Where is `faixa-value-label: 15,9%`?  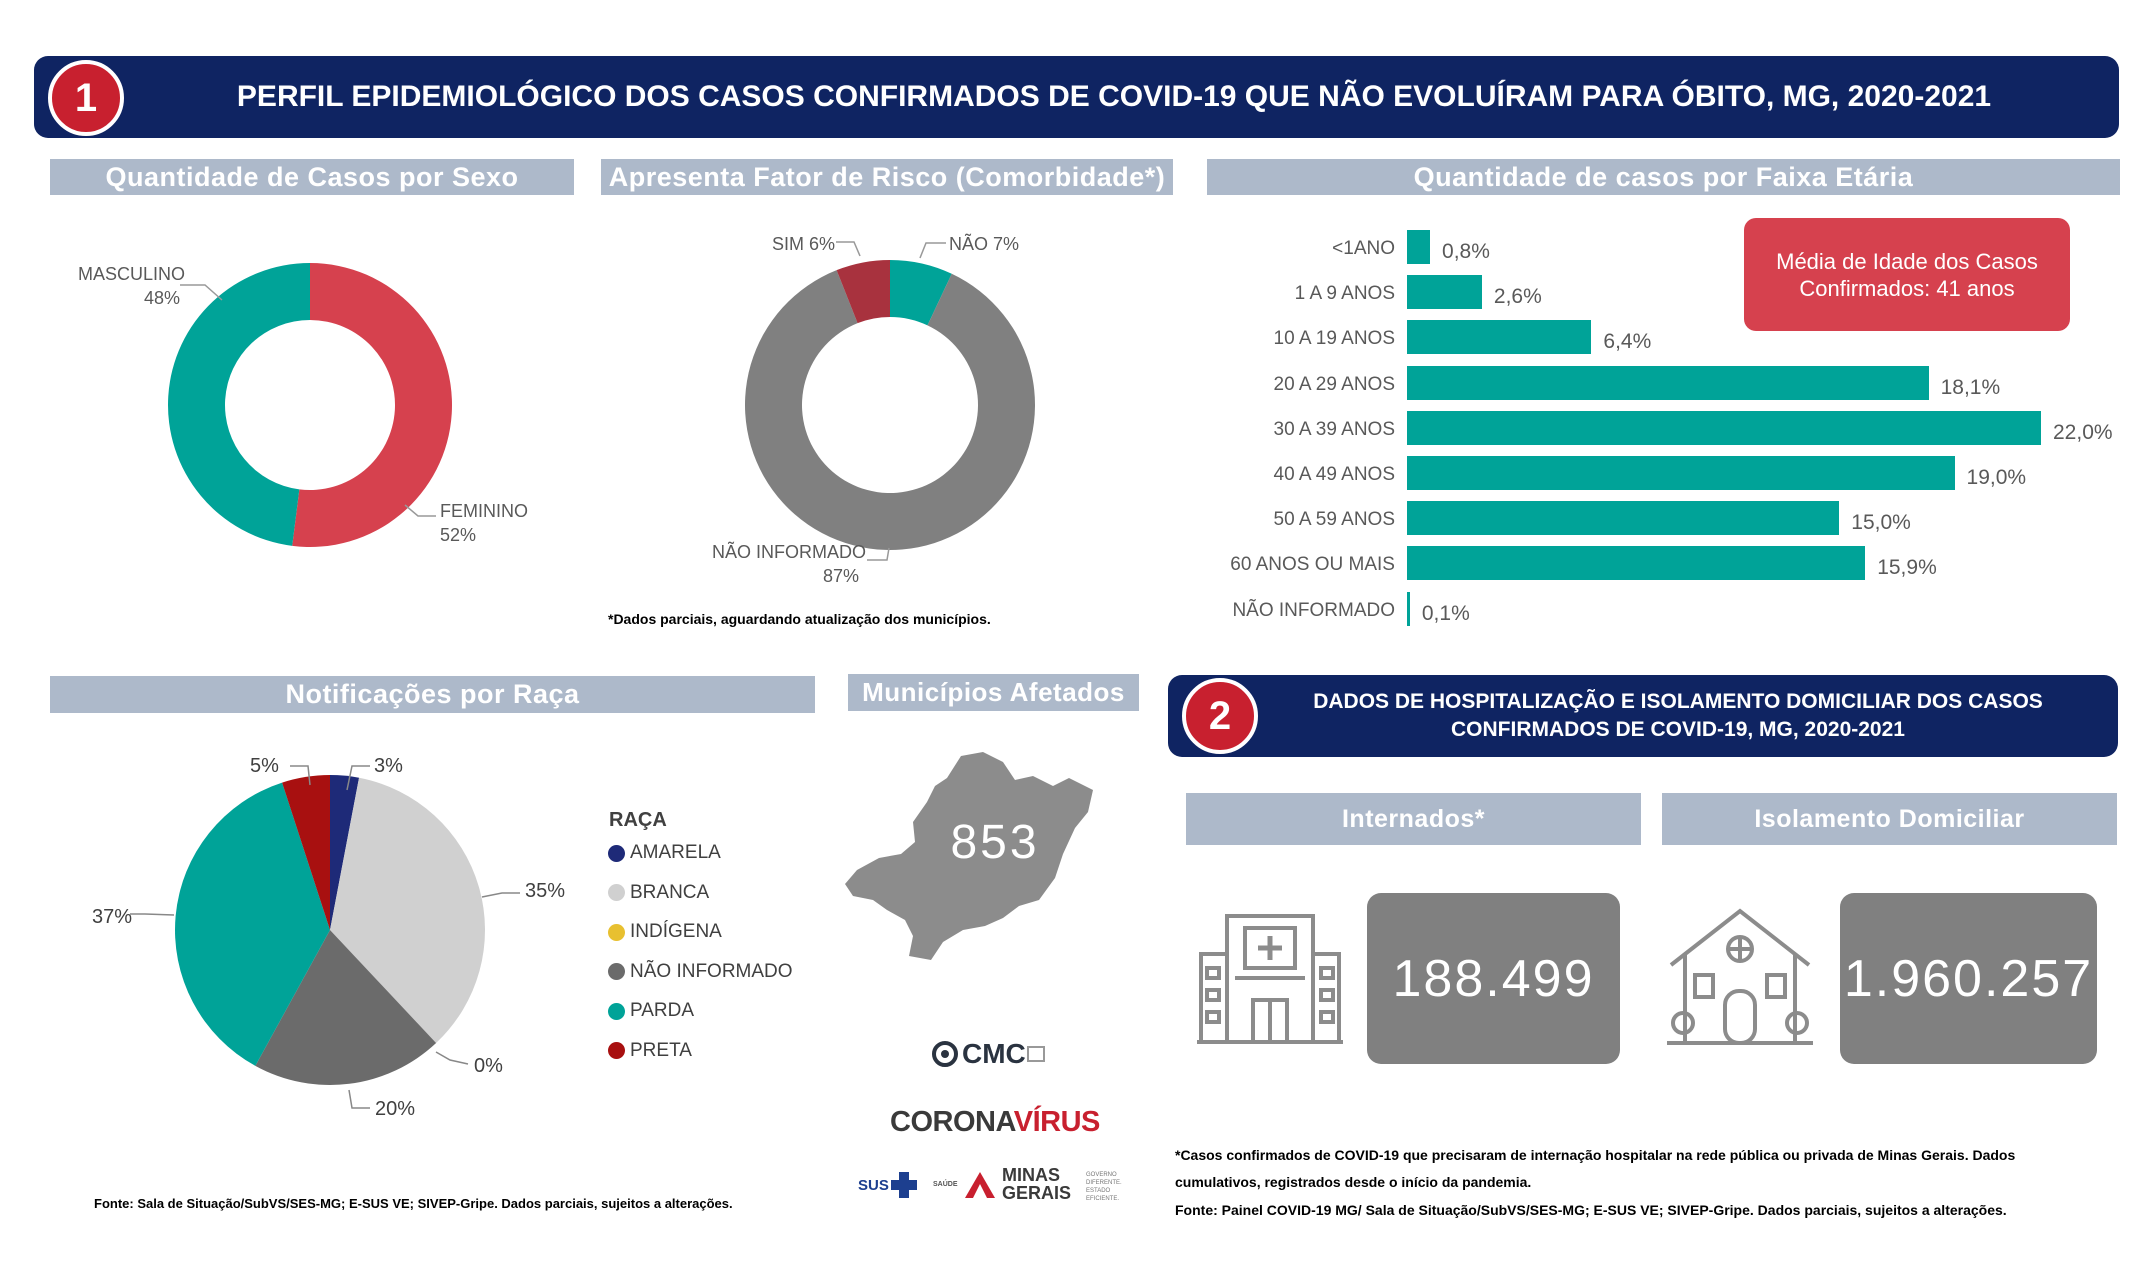
faixa-value-label: 15,9% is located at coordinates (1907, 568).